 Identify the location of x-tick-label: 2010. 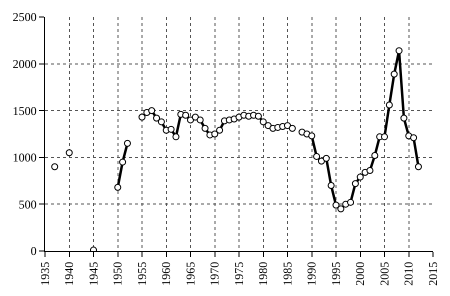
(409, 274).